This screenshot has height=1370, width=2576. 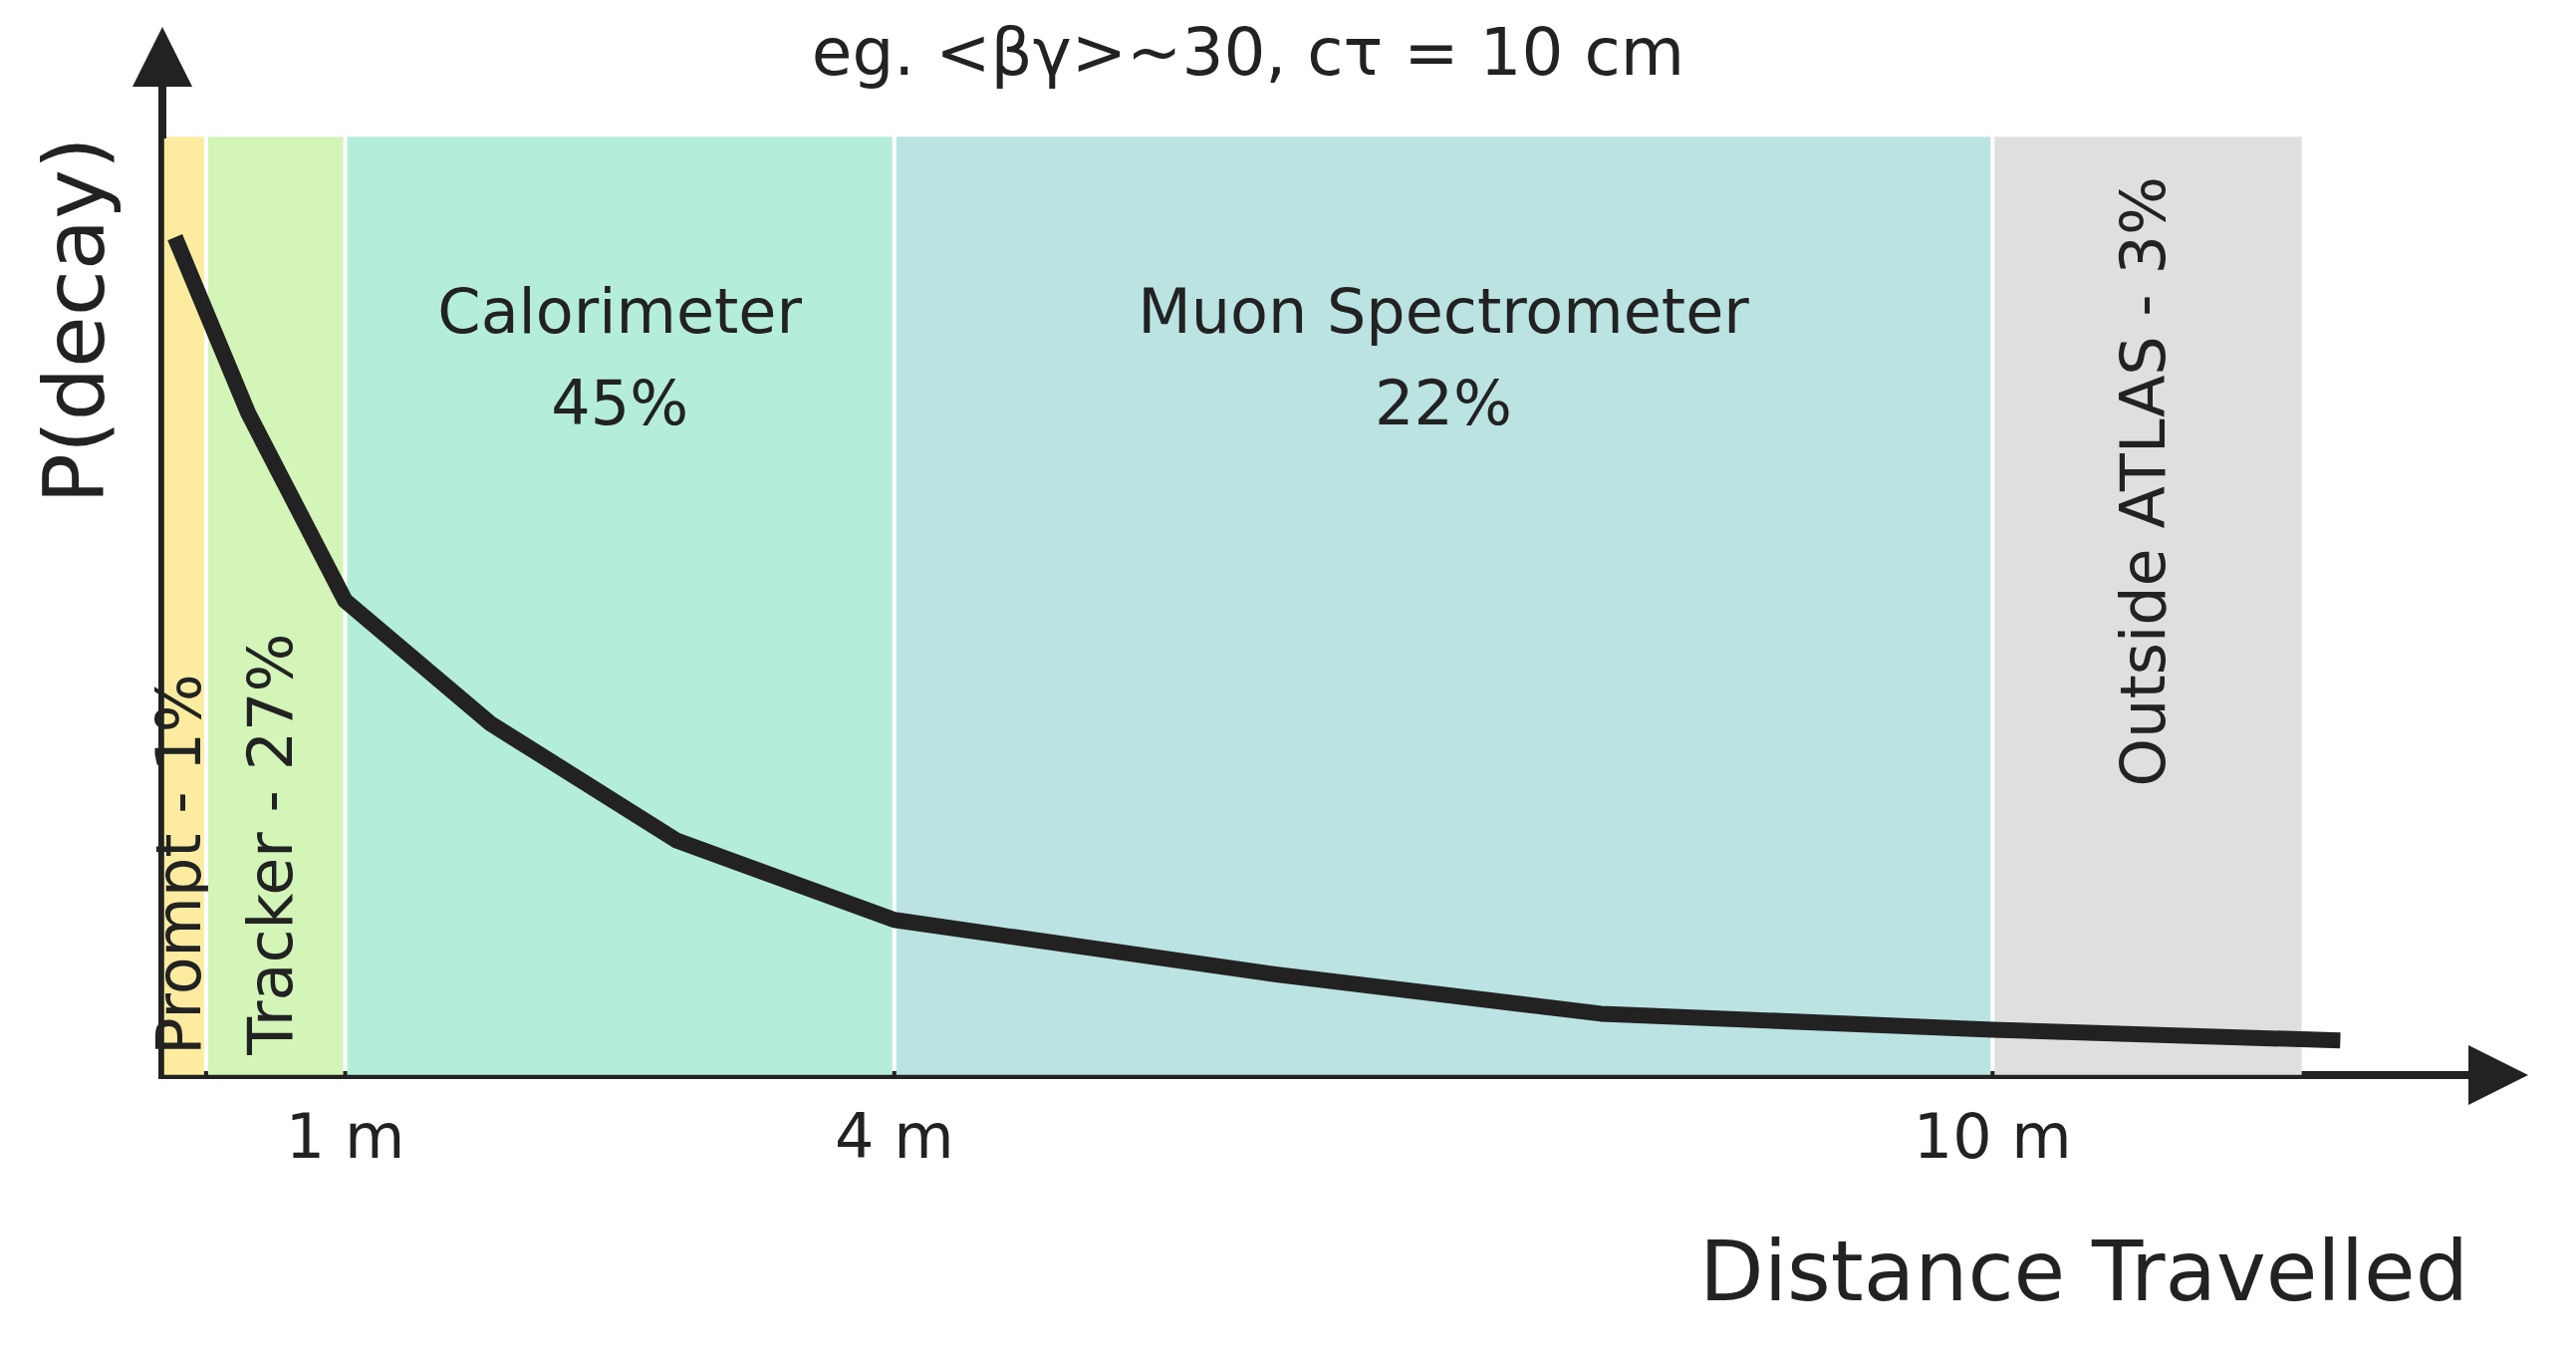 What do you see at coordinates (270, 844) in the screenshot?
I see `band-label: Tracker - 27%` at bounding box center [270, 844].